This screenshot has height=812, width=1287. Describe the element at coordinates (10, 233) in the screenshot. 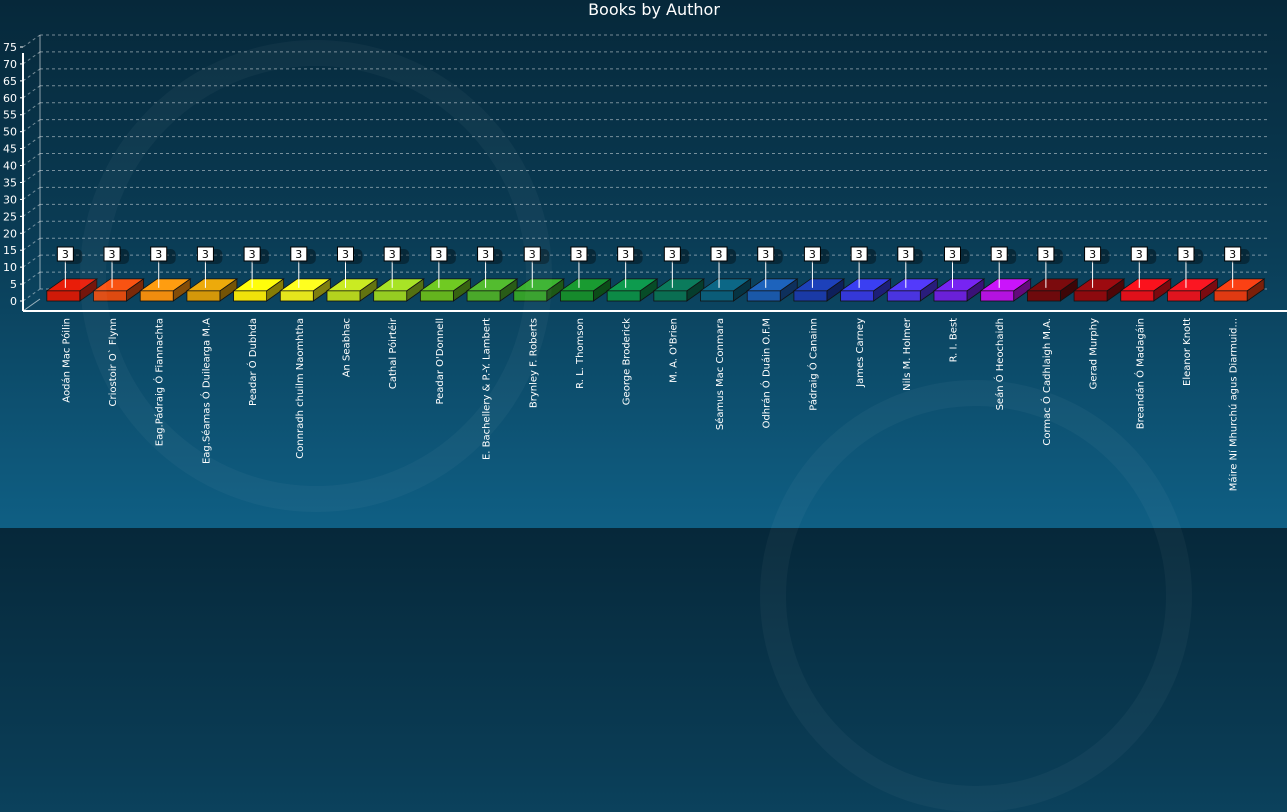

I see `y-tick-label: 20` at that location.